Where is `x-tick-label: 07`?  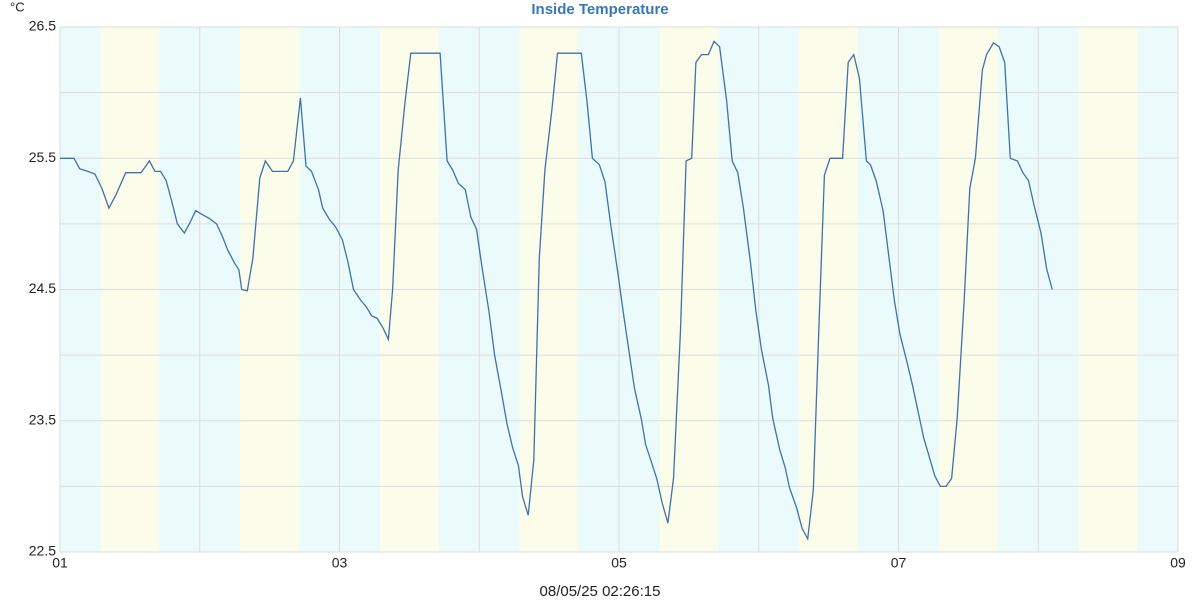 x-tick-label: 07 is located at coordinates (899, 563).